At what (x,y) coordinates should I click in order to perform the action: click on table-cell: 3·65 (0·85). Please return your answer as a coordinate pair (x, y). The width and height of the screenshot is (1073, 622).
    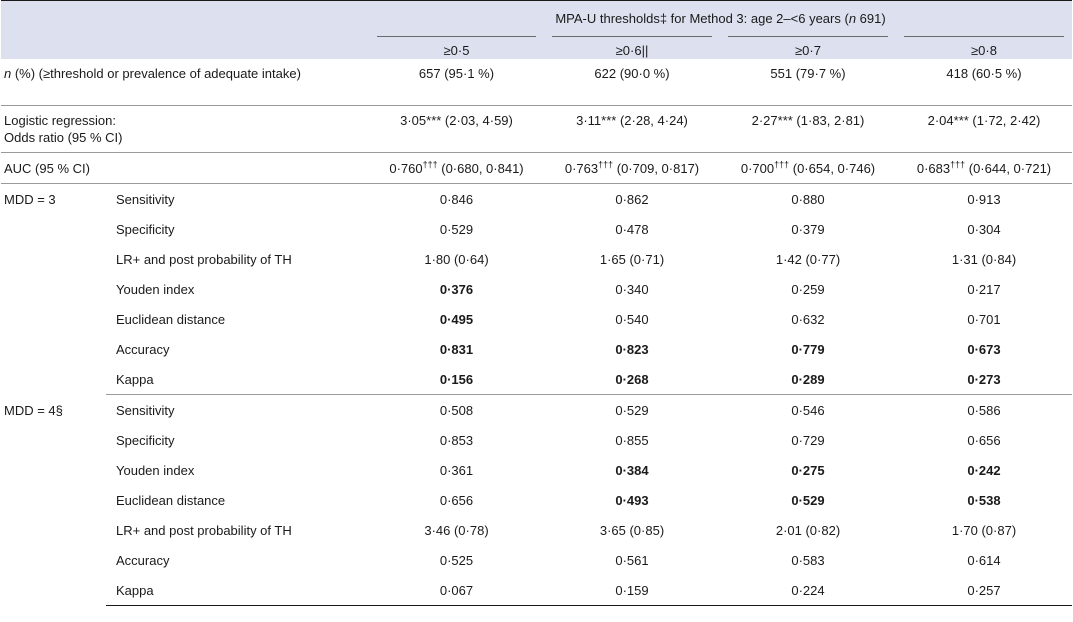
    Looking at the image, I should click on (632, 530).